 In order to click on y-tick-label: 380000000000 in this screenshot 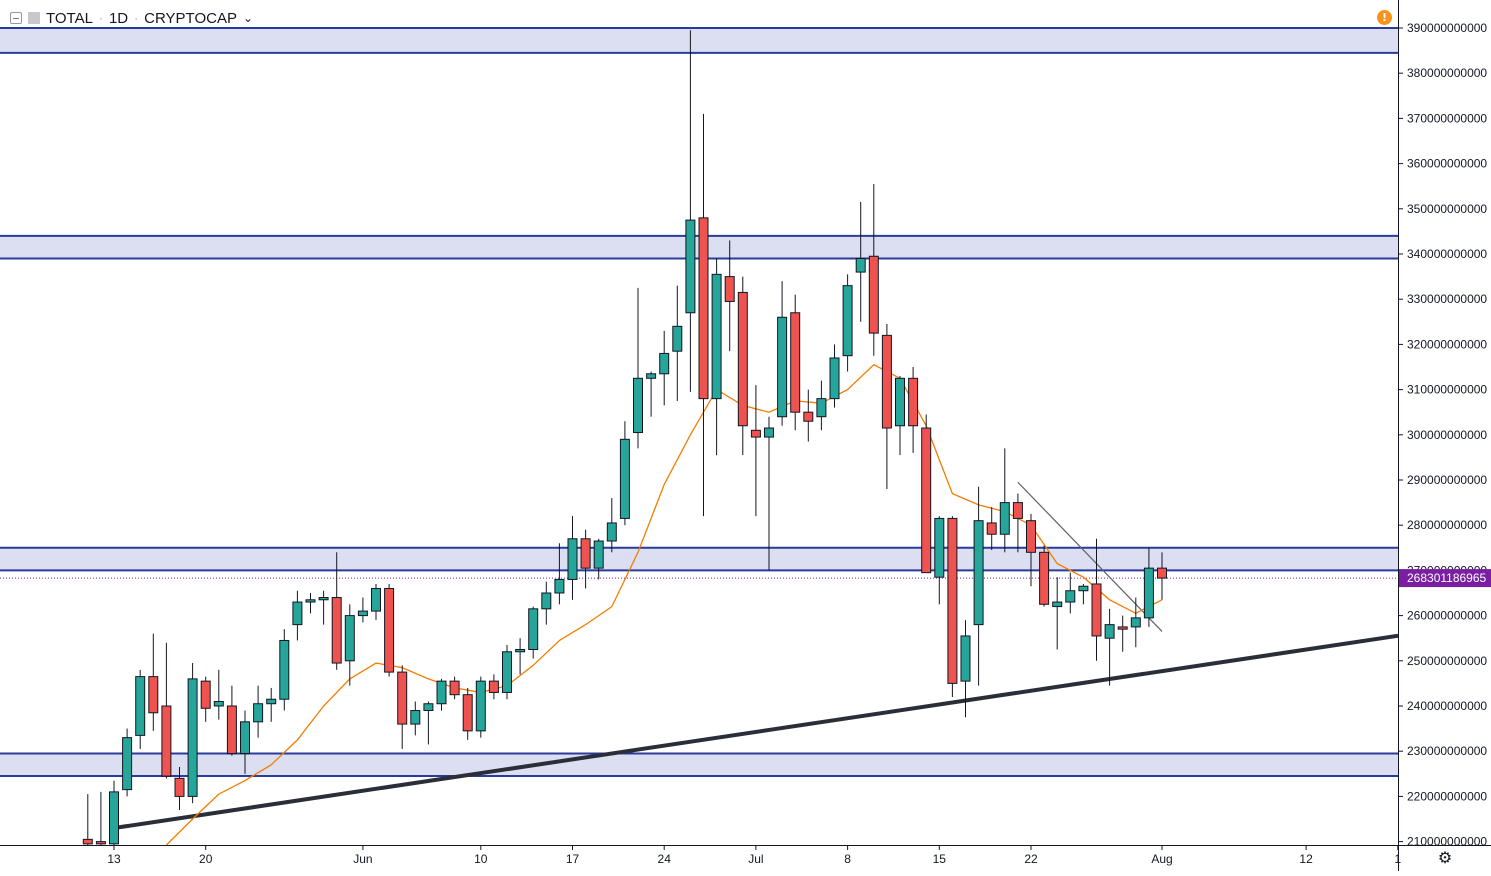, I will do `click(1447, 73)`.